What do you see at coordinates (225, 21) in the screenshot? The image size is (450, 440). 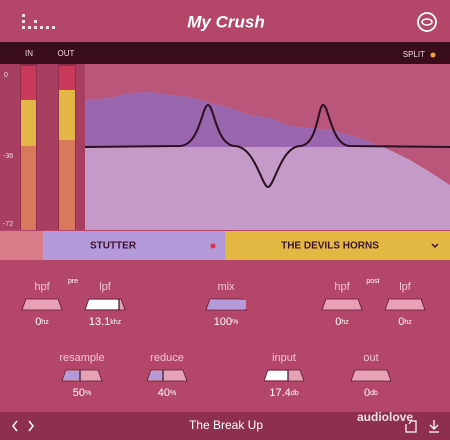 I see `title: My Crush` at bounding box center [225, 21].